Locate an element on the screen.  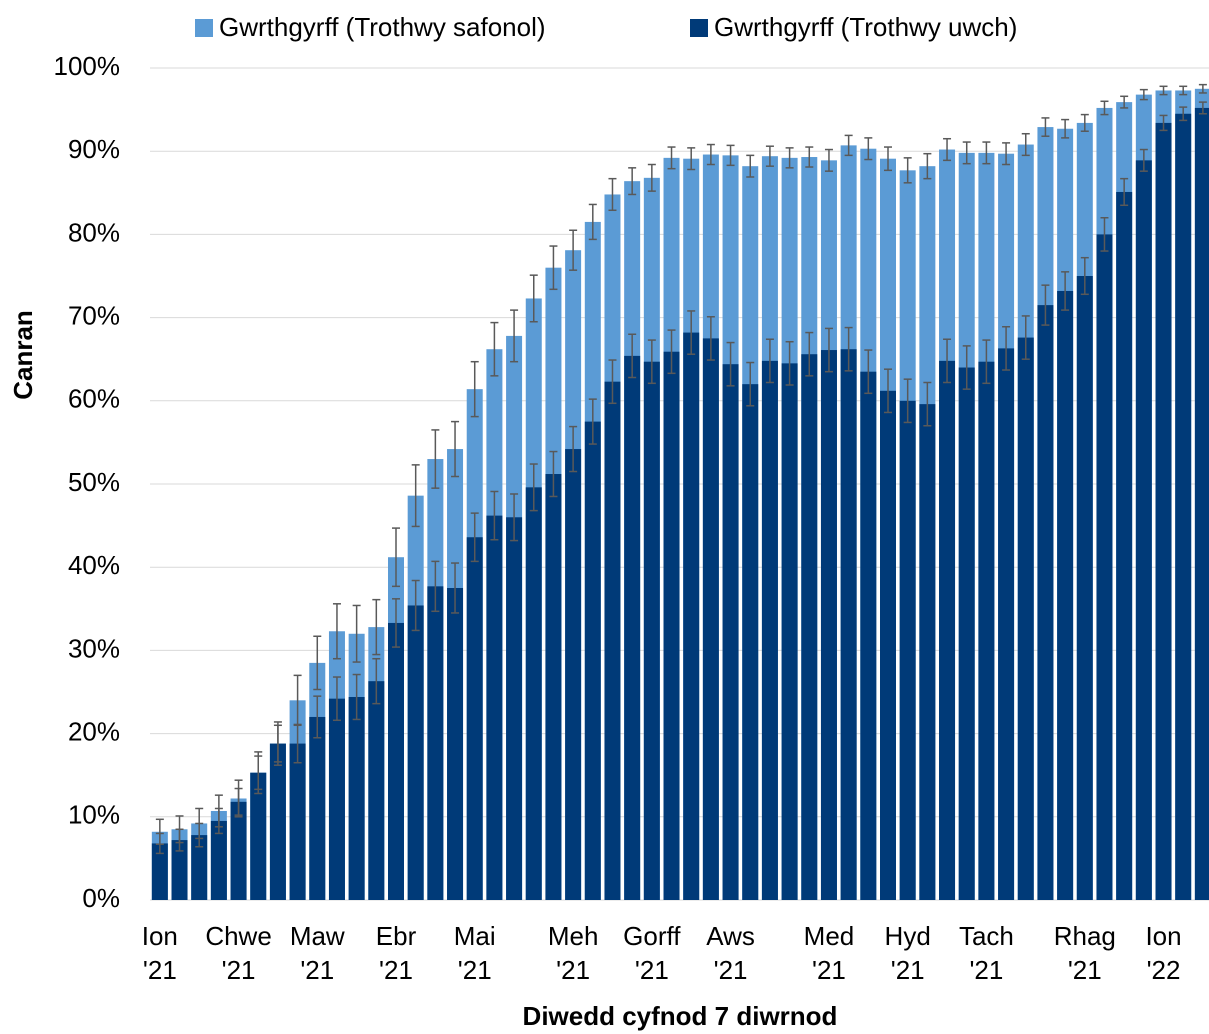
x-tick-label: Ebr '21 is located at coordinates (396, 953).